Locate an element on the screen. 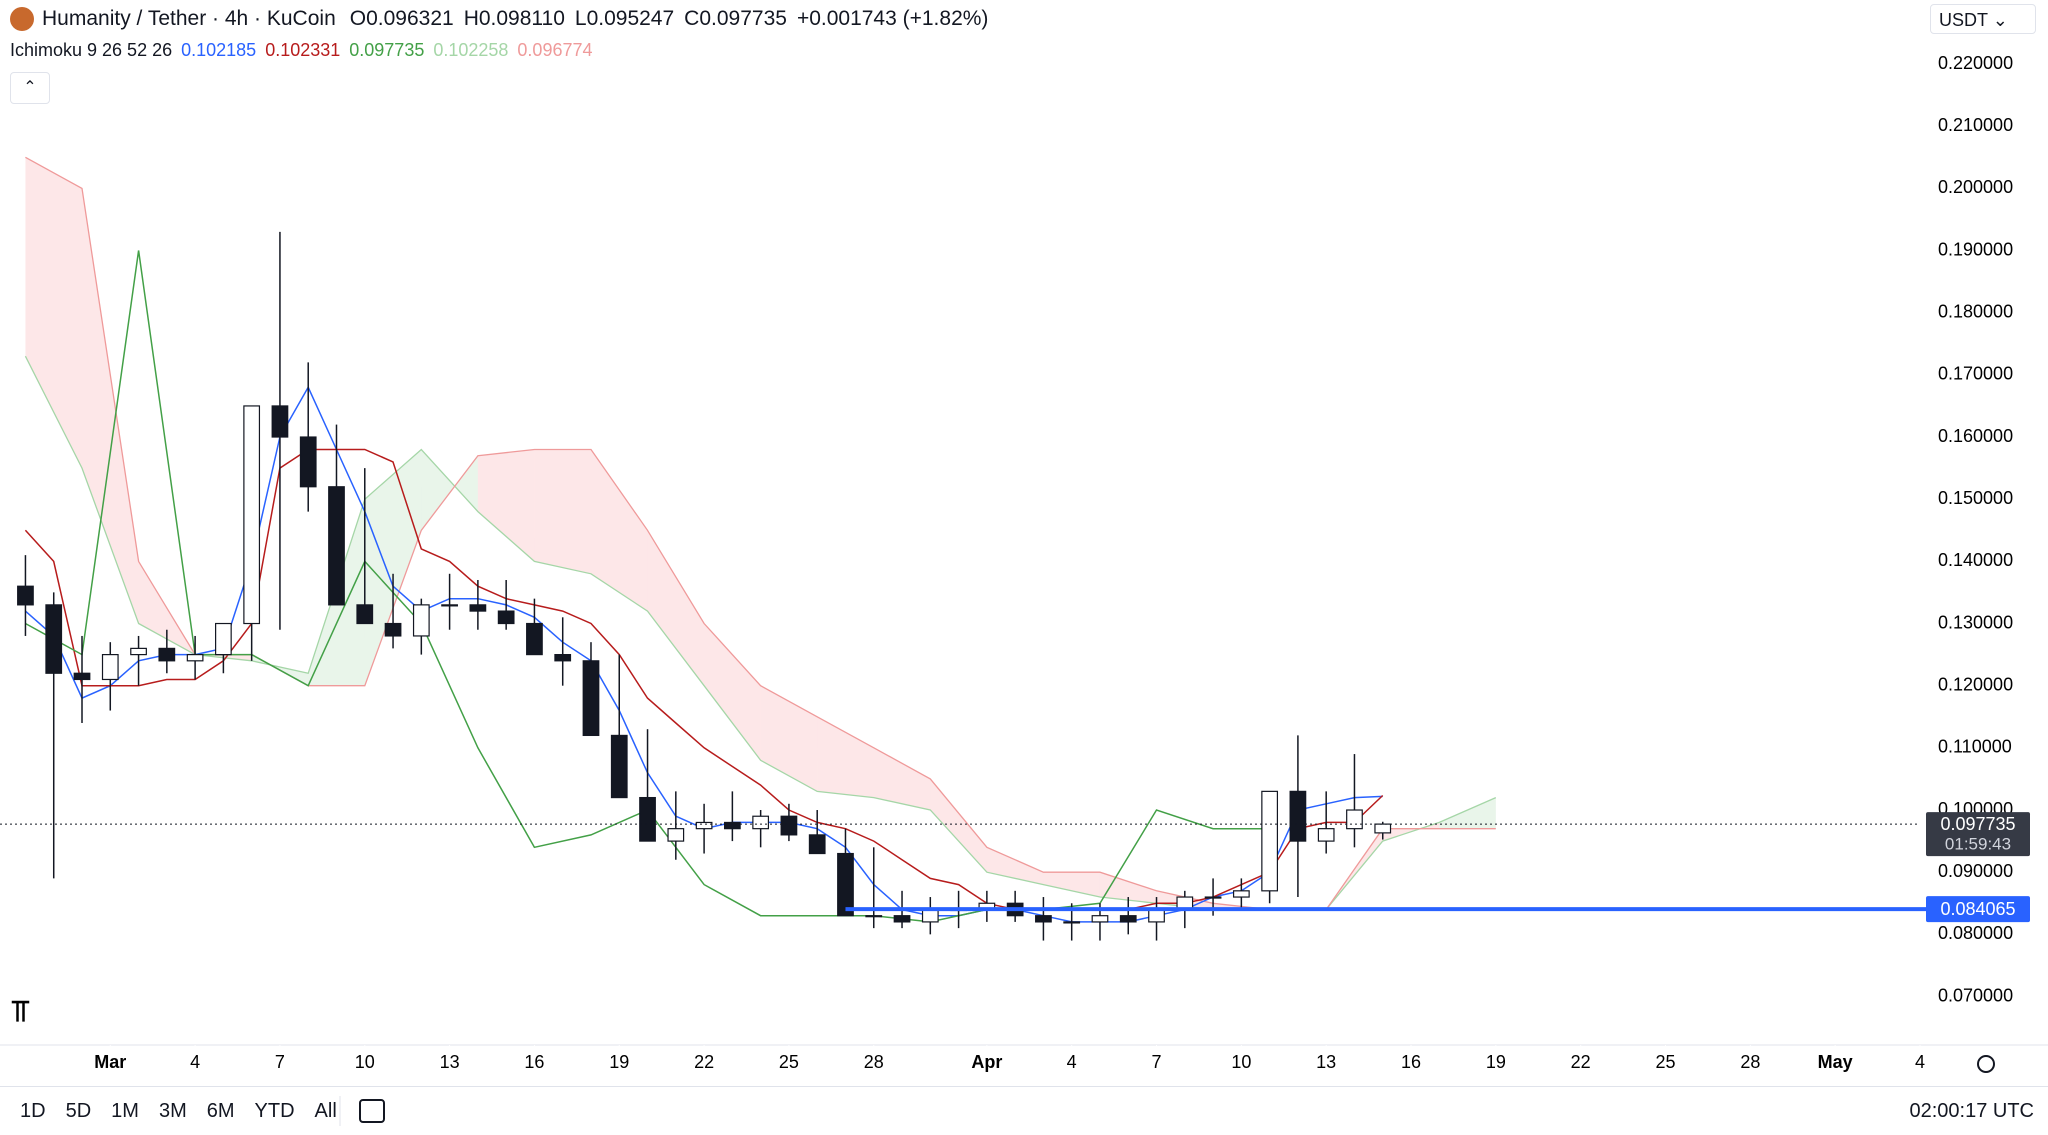 The image size is (2048, 1135). symbol: Humanity / Tether · 4h · KuCoin is located at coordinates (189, 18).